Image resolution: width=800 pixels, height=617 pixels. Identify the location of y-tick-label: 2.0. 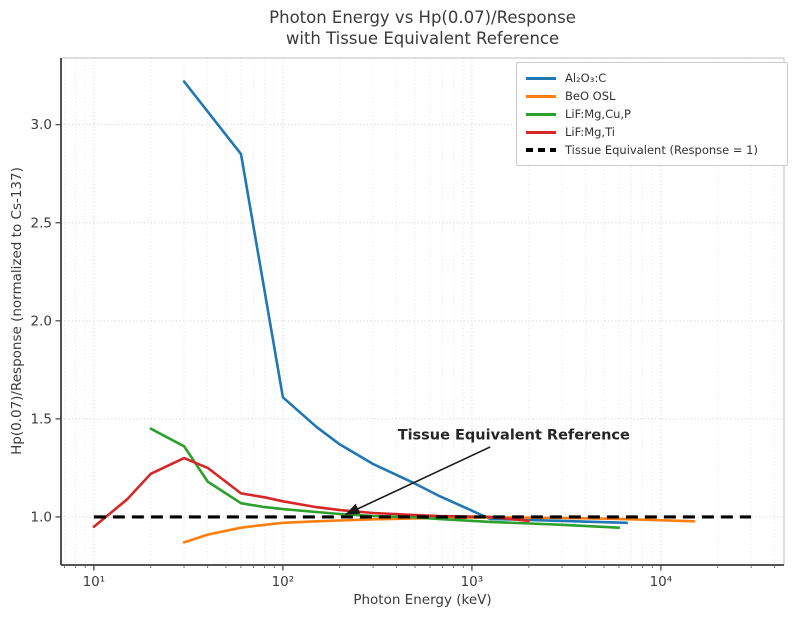
(41, 321).